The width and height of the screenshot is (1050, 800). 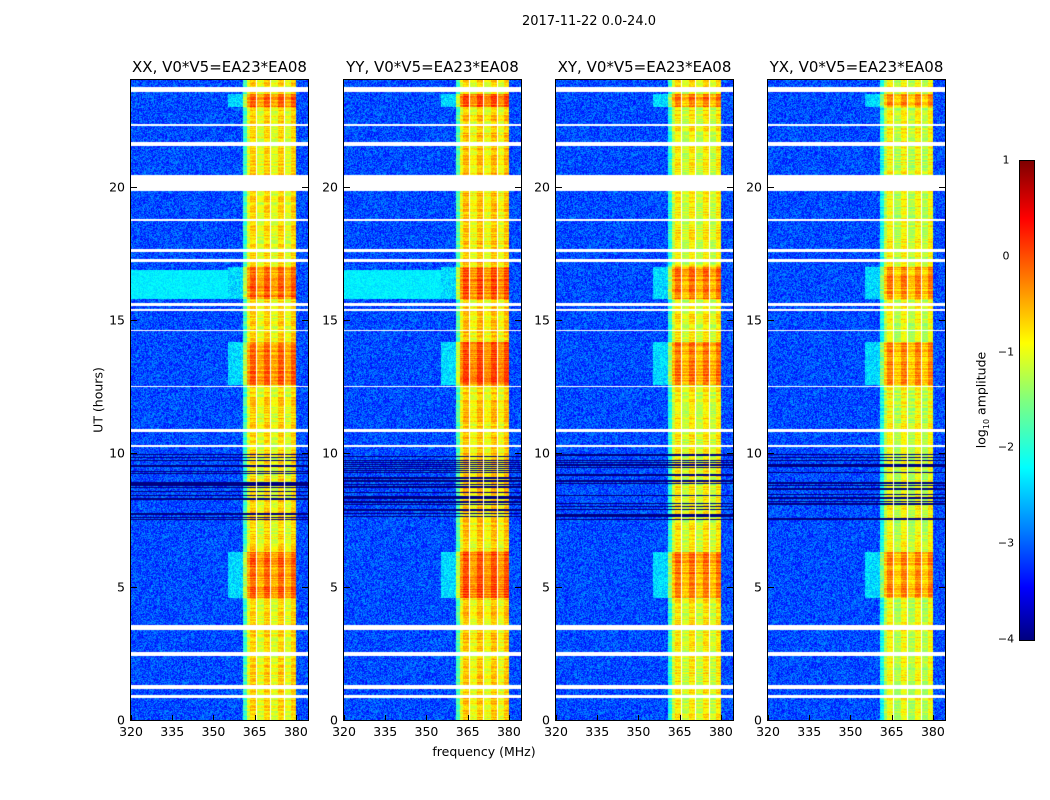 What do you see at coordinates (856, 67) in the screenshot?
I see `panel-title: YX, V0*V5=EA23*EA08` at bounding box center [856, 67].